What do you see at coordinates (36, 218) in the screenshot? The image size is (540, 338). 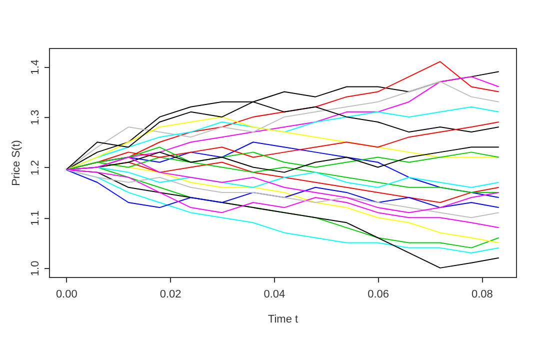 I see `y-tick-label: 1.1` at bounding box center [36, 218].